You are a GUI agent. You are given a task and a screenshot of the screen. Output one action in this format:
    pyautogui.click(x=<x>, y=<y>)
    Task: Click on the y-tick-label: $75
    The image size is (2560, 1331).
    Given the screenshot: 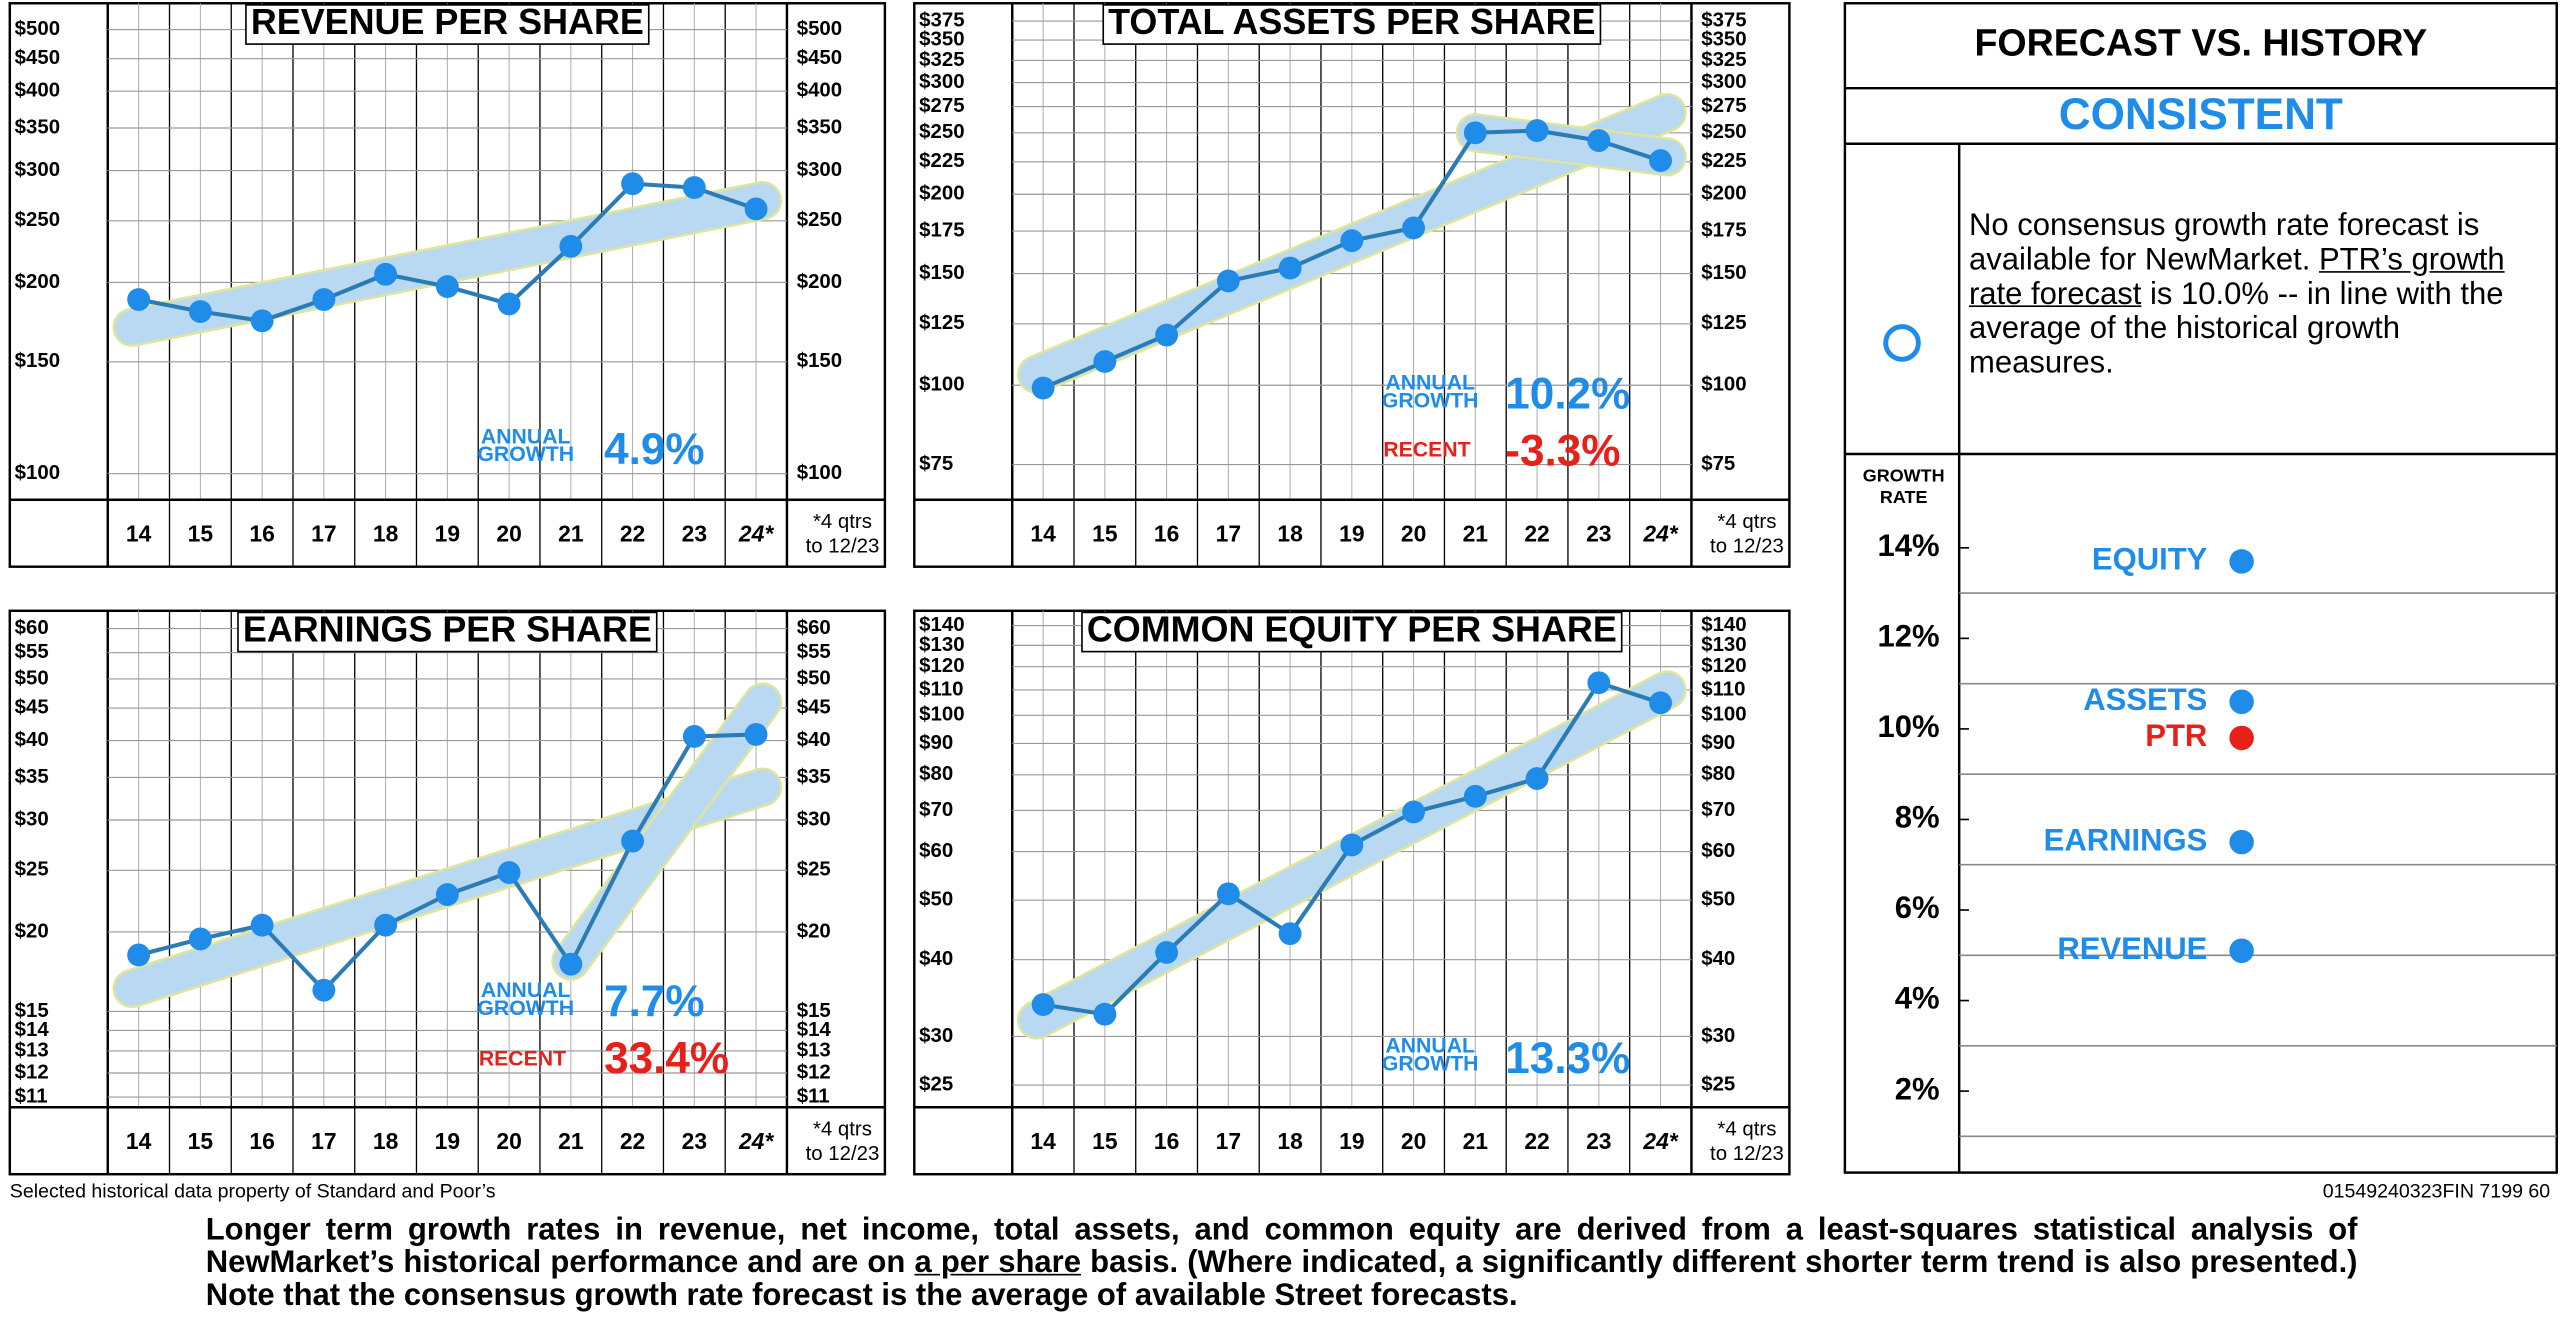 What is the action you would take?
    pyautogui.click(x=936, y=464)
    